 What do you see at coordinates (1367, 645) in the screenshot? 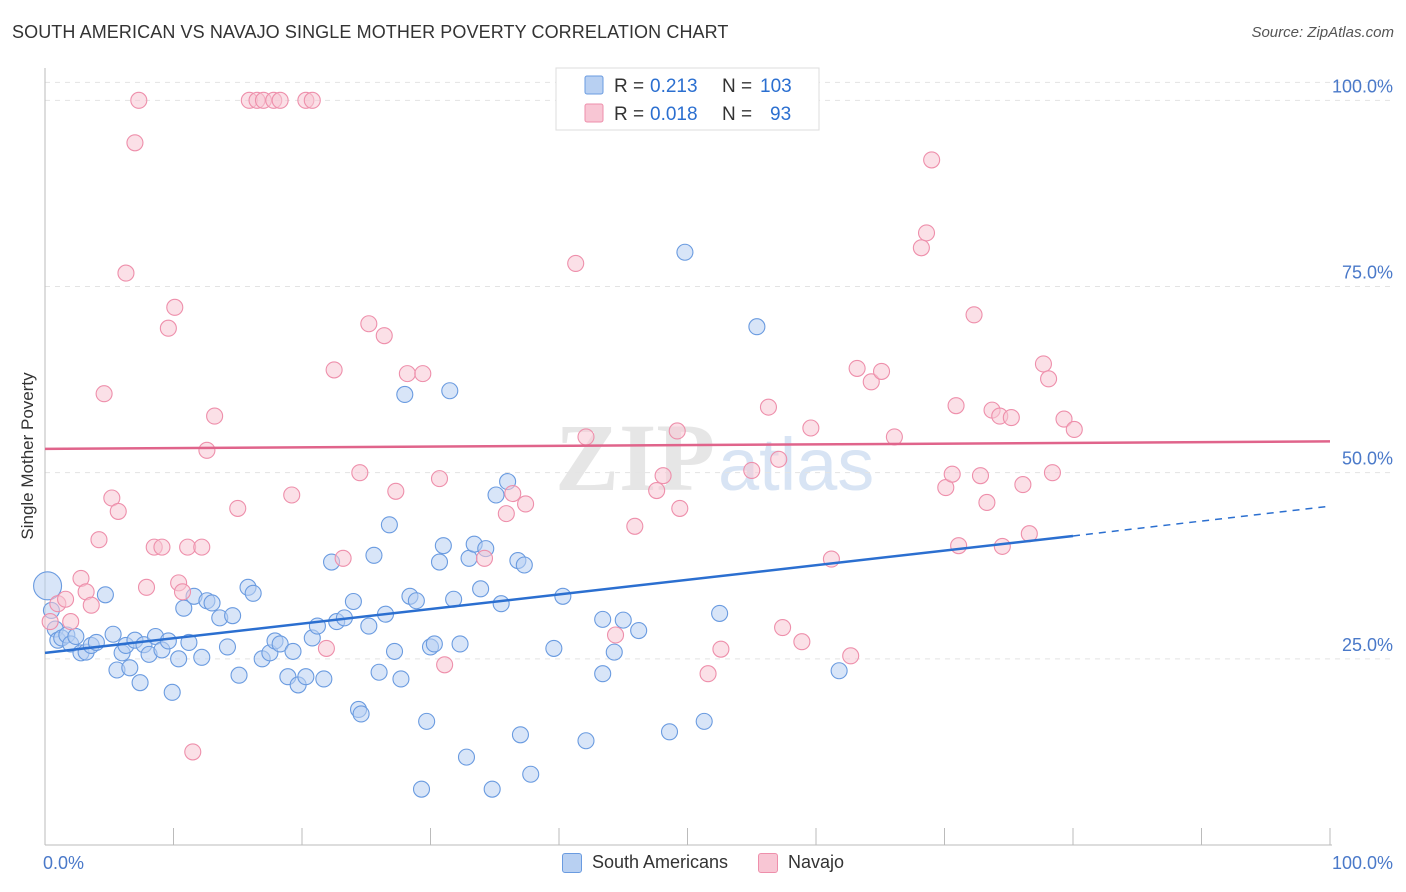
I see `y-tick-label: 25.0%` at bounding box center [1367, 645].